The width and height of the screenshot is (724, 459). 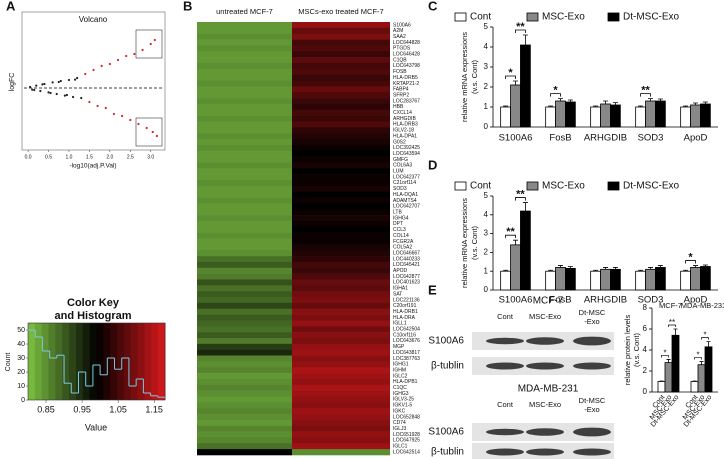 What do you see at coordinates (406, 359) in the screenshot?
I see `gene-label: LOC387763` at bounding box center [406, 359].